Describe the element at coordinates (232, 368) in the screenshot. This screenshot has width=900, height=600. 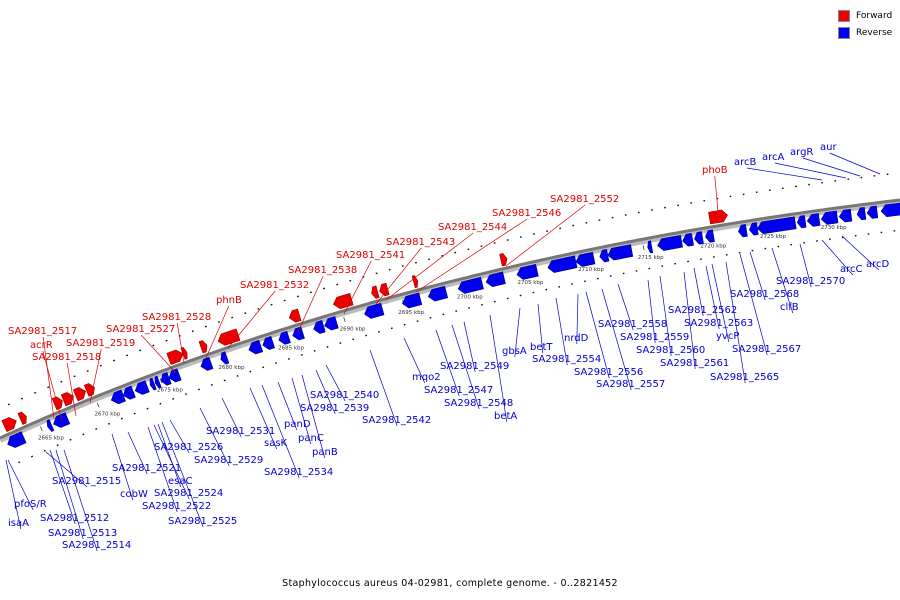
I see `kbp-tick-label: 2680 kbp` at that location.